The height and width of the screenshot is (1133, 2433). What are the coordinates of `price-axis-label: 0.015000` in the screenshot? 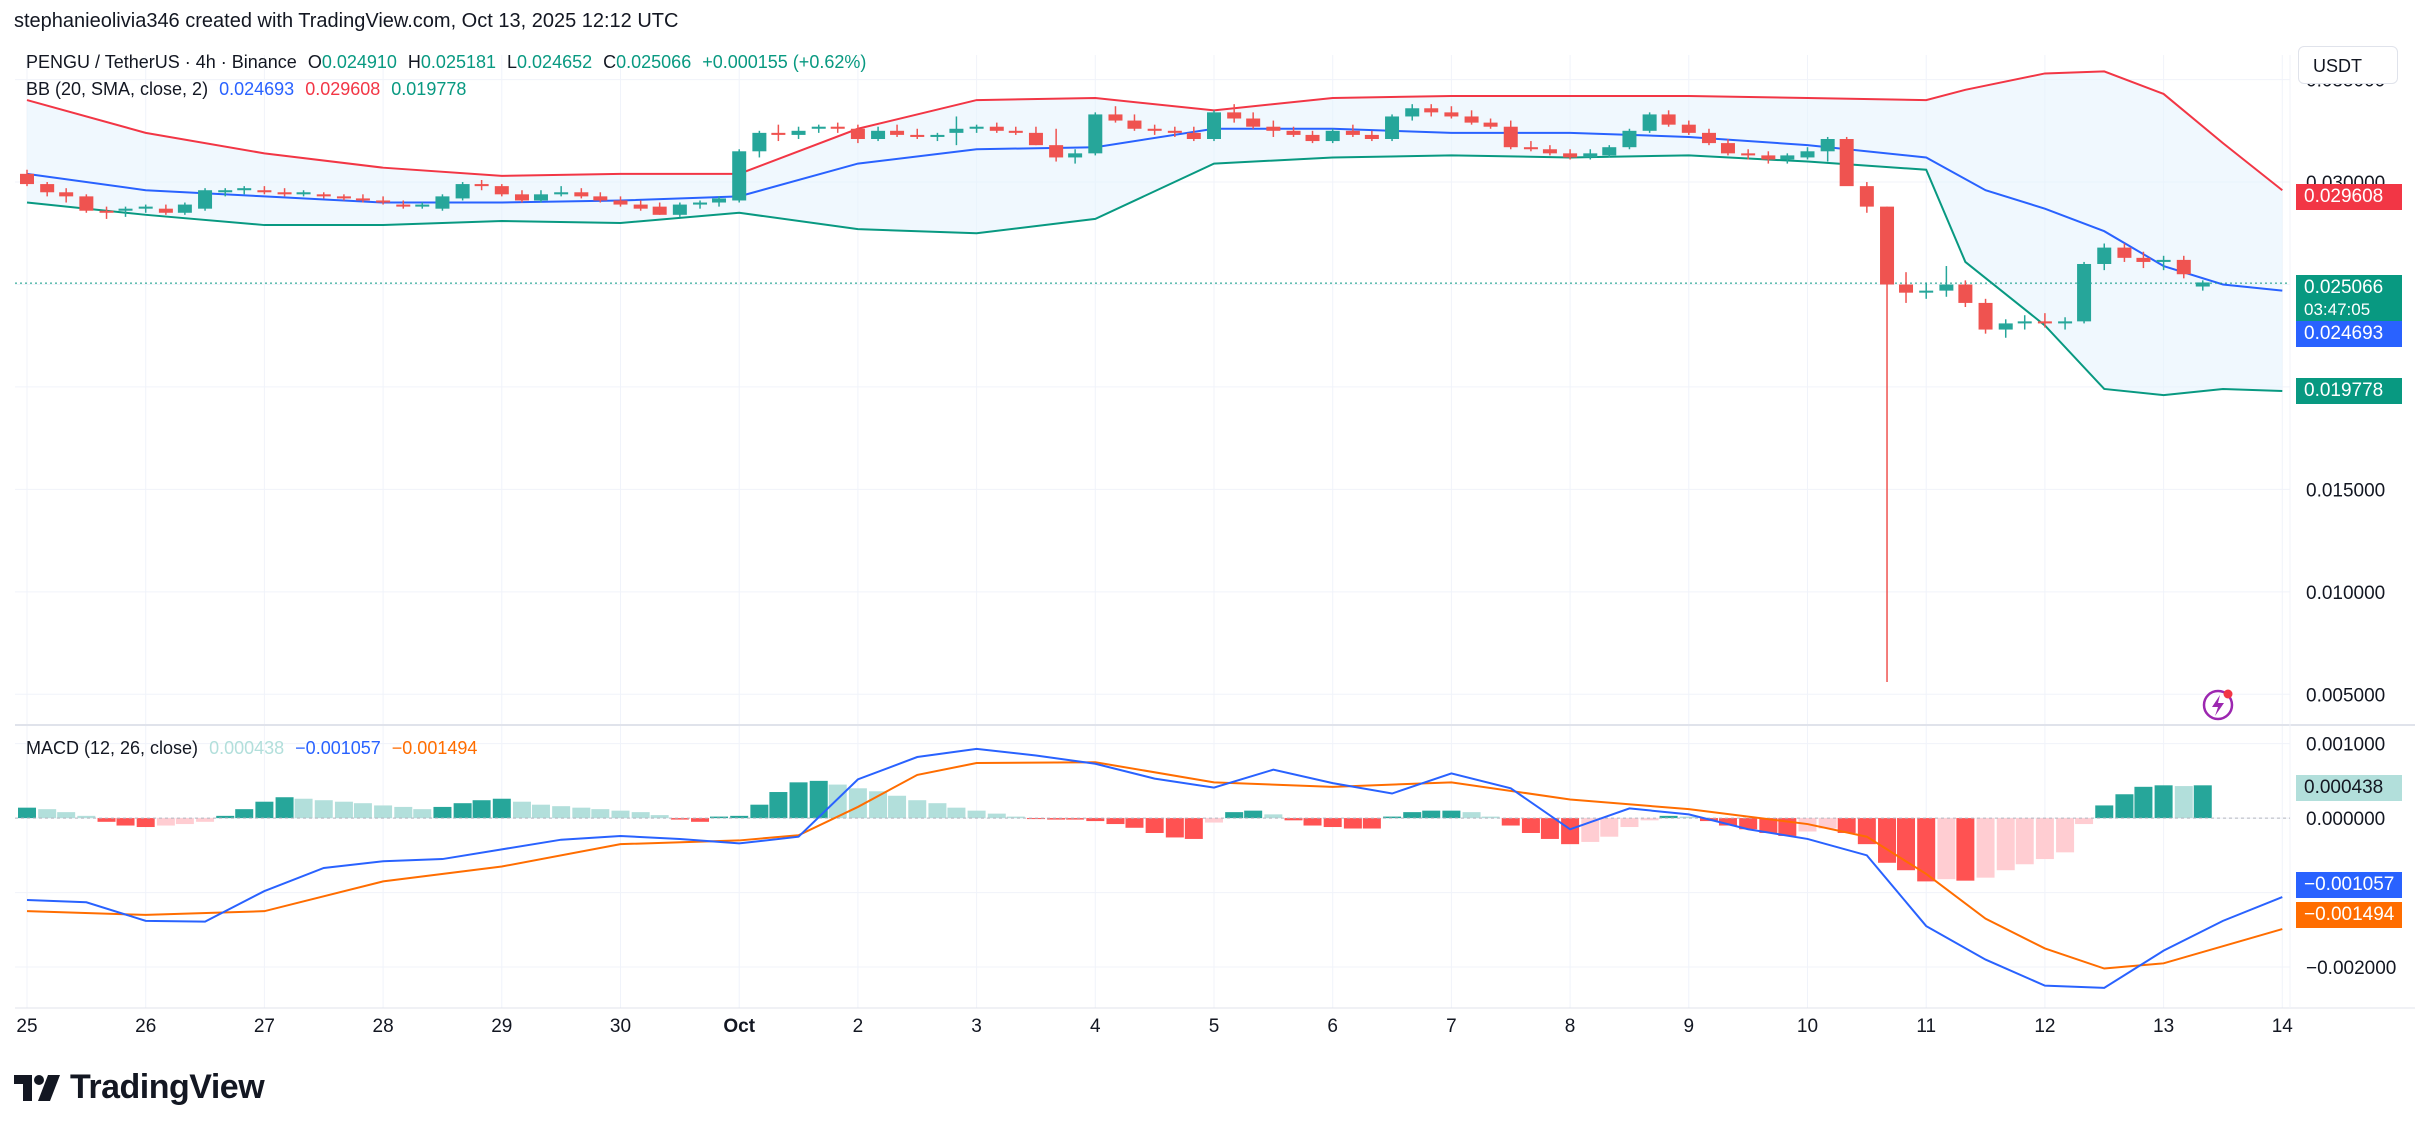 It's located at (2345, 490).